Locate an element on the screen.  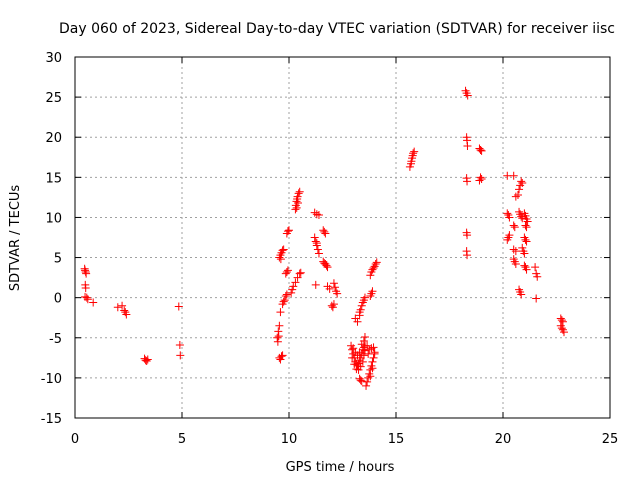
y-tick-label: 0 is located at coordinates (58, 299).